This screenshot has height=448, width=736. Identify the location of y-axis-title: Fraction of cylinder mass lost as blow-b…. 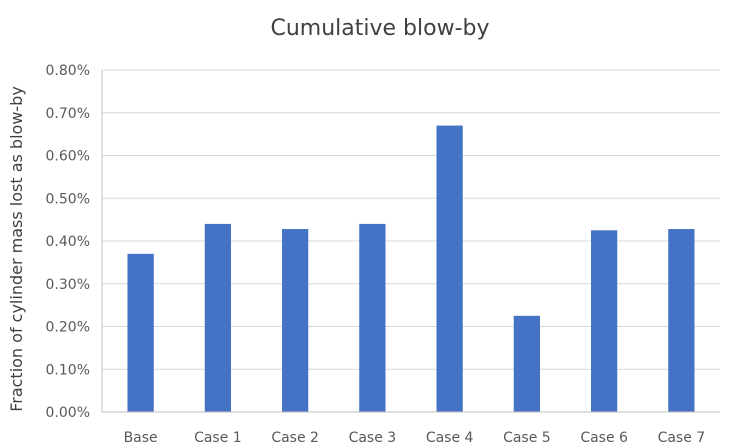
(16, 249).